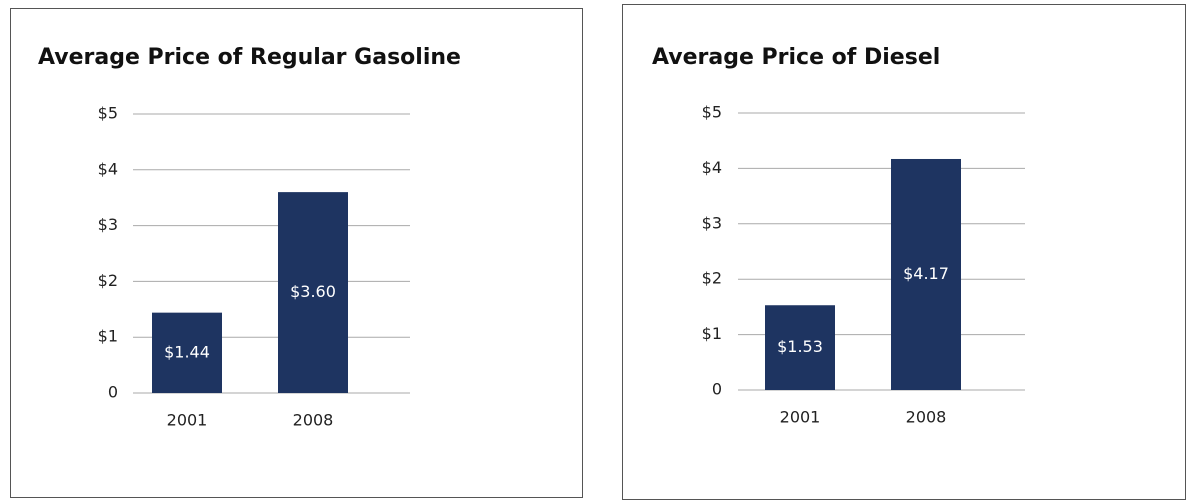  I want to click on data-label: $1.44, so click(187, 351).